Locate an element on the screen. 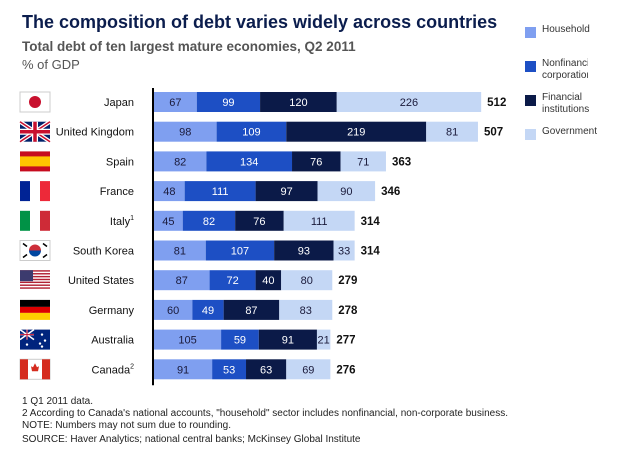  legend-item-nonfinancial: Nonfinancial corporations is located at coordinates (573, 75).